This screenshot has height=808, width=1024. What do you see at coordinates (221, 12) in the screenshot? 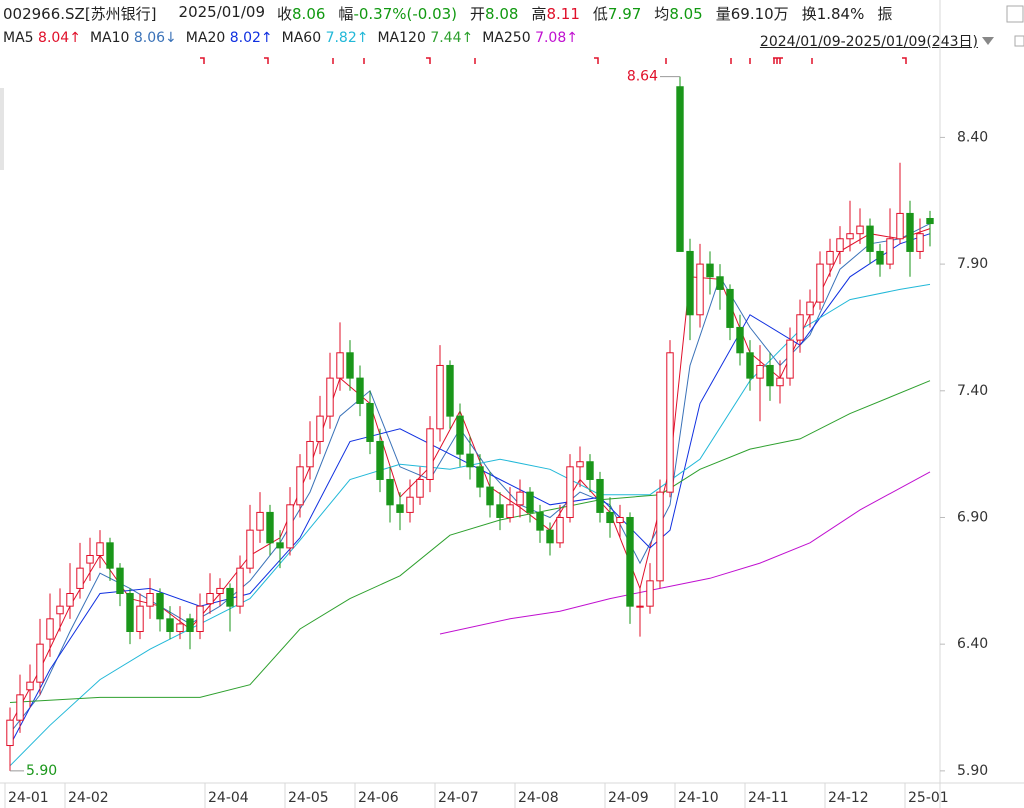
I see `quote-date: 2025/01/09` at bounding box center [221, 12].